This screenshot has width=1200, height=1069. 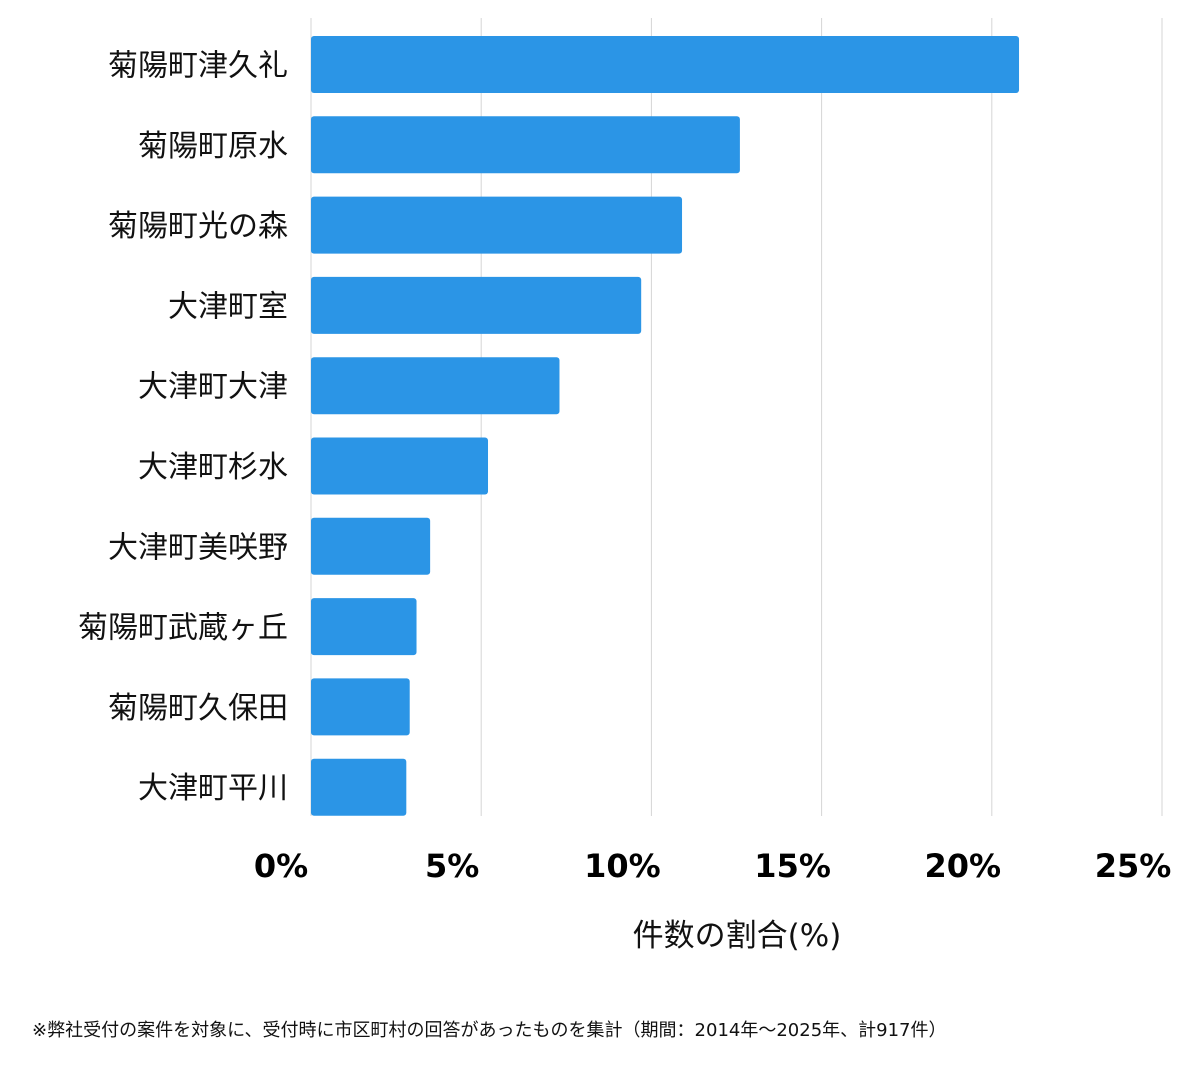 I want to click on category-label: 大津町大津, so click(x=213, y=387).